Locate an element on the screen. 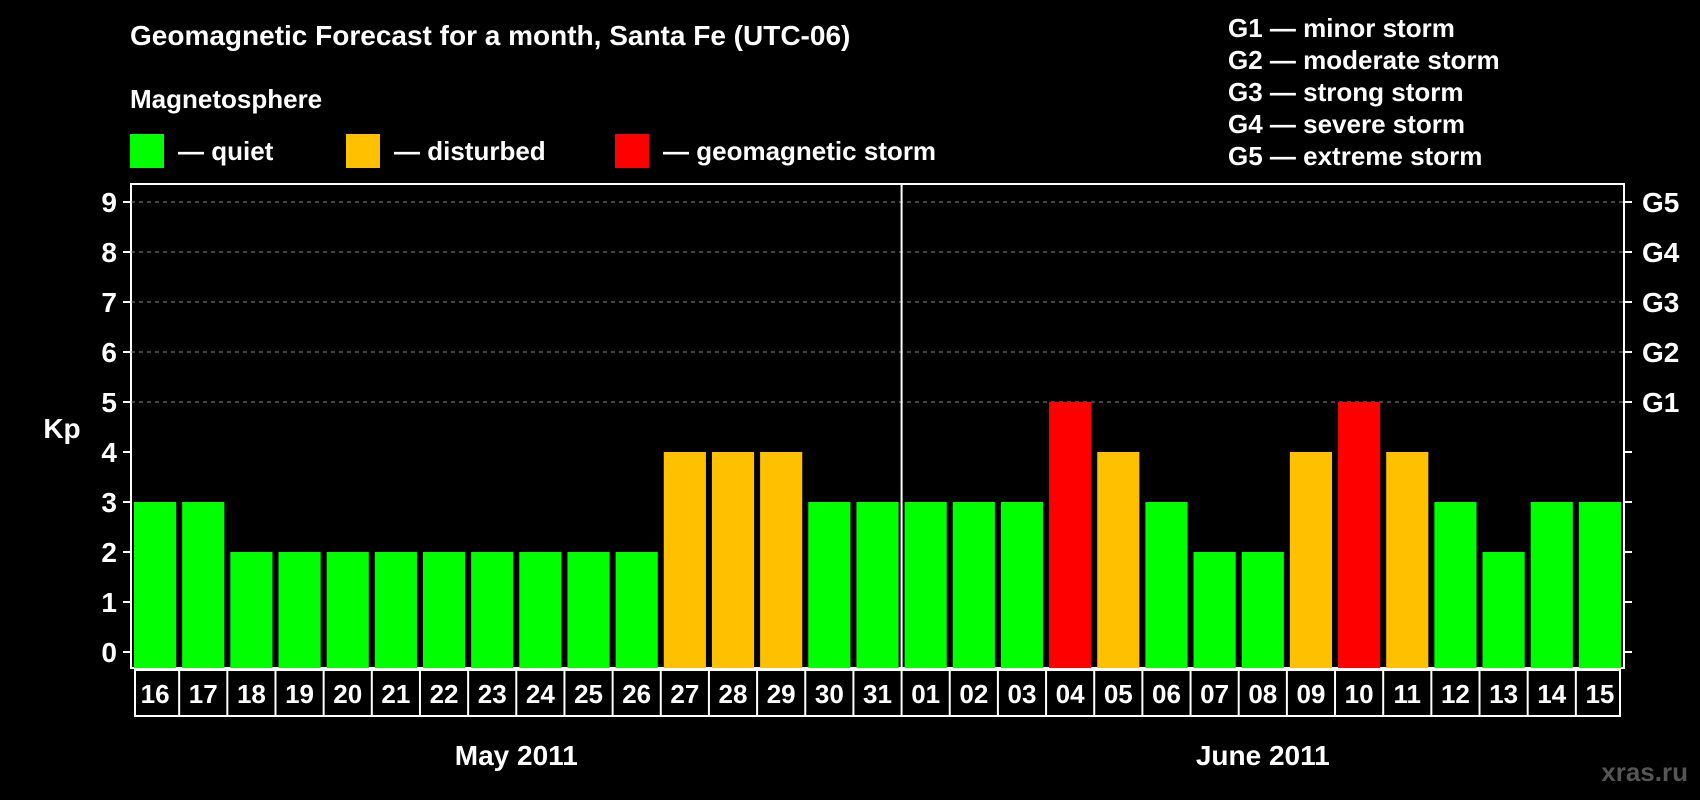  legend-label-quiet: — quiet is located at coordinates (226, 150).